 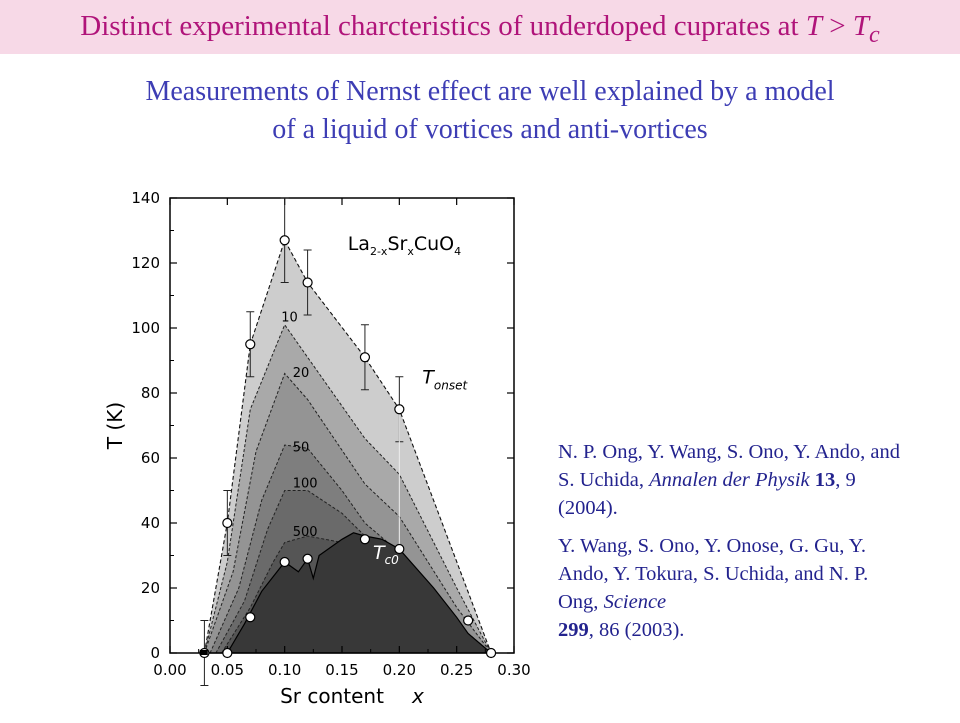 What do you see at coordinates (860, 26) in the screenshot?
I see `title-tc-T: T` at bounding box center [860, 26].